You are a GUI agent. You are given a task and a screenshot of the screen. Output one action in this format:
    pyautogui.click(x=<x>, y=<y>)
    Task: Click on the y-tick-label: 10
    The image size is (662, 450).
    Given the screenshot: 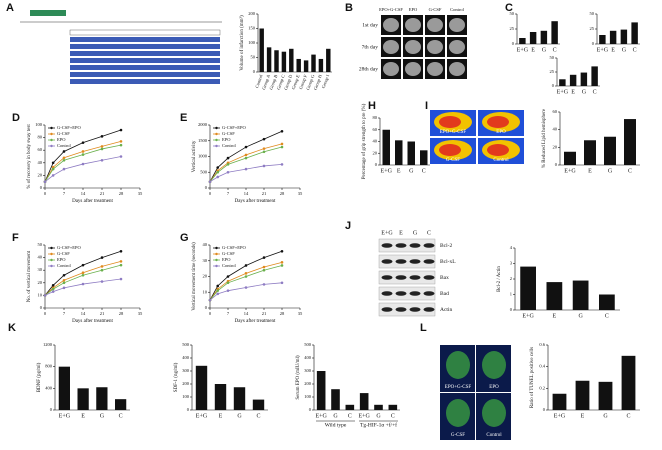 What is the action you would take?
    pyautogui.click(x=205, y=291)
    